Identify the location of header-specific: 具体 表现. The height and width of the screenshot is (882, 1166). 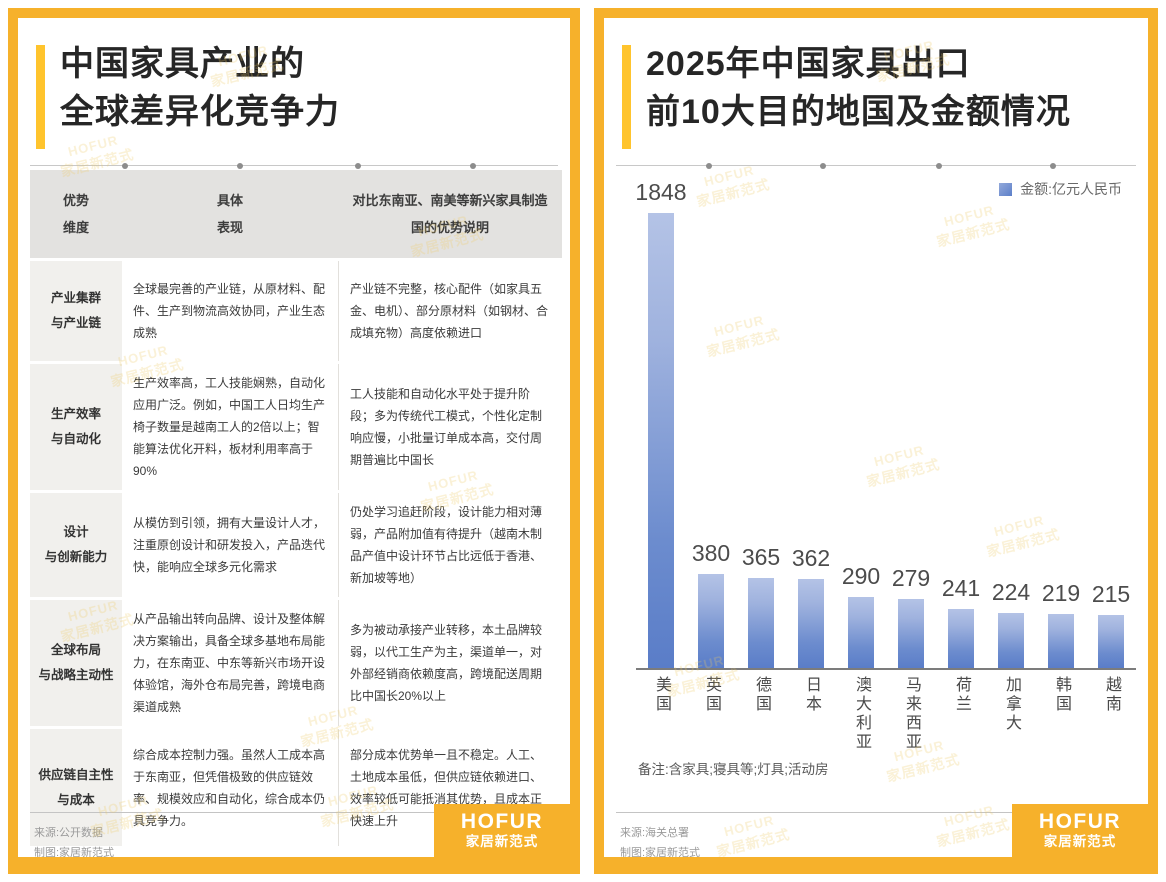
(230, 214).